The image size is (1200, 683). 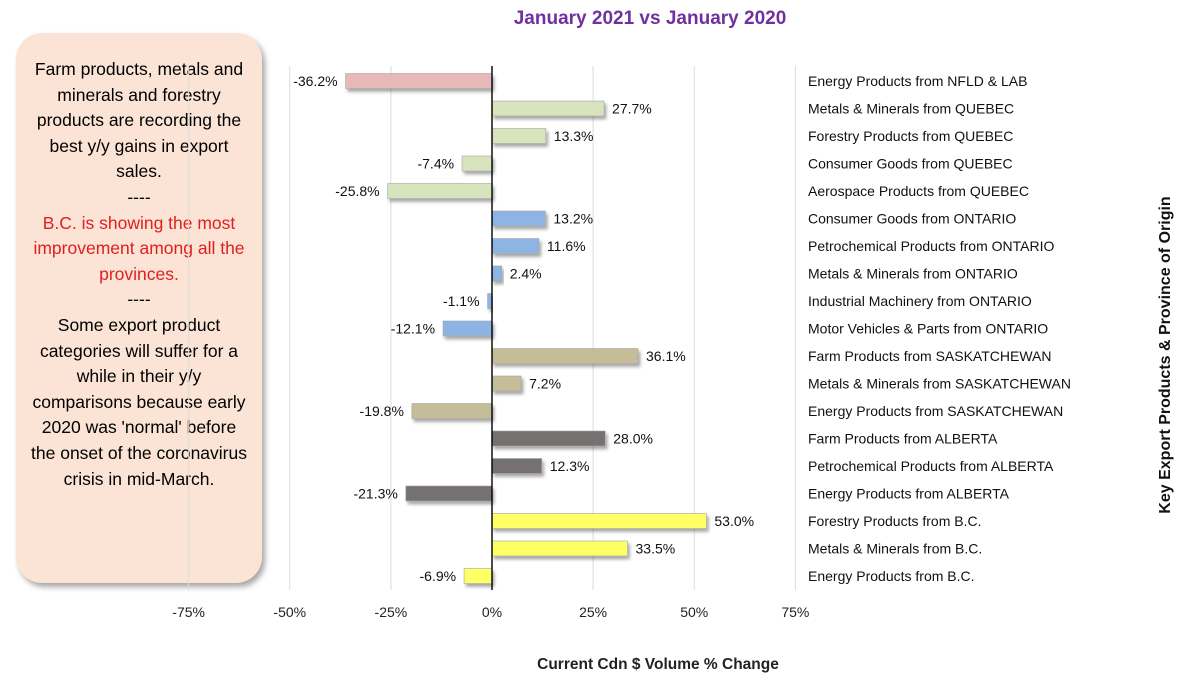 What do you see at coordinates (734, 521) in the screenshot?
I see `bar-value-label: 53.0%` at bounding box center [734, 521].